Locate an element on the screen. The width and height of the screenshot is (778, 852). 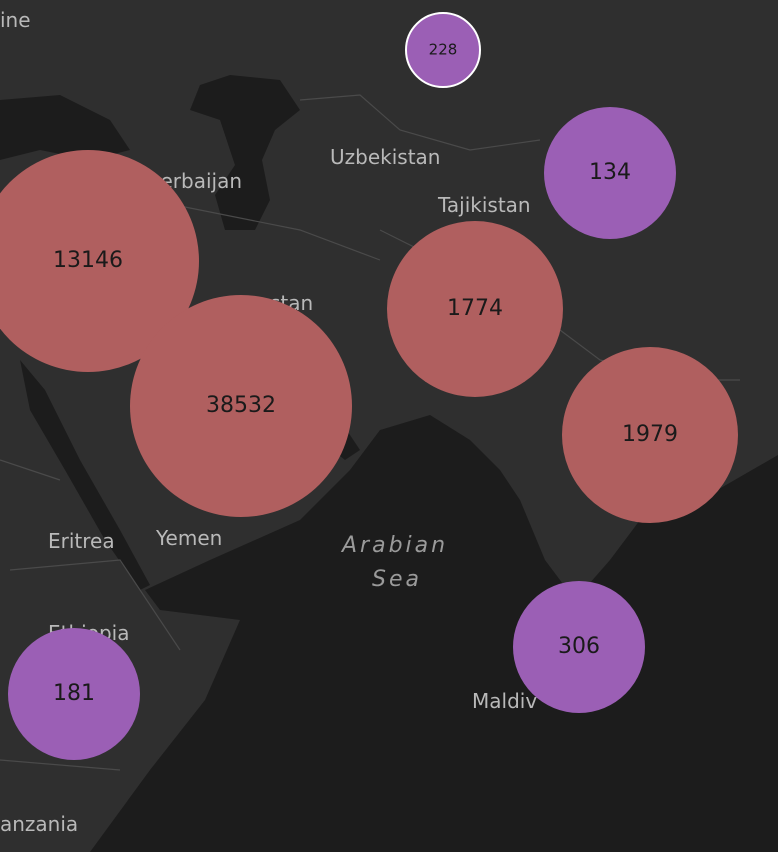
red-sea is located at coordinates (85, 475).